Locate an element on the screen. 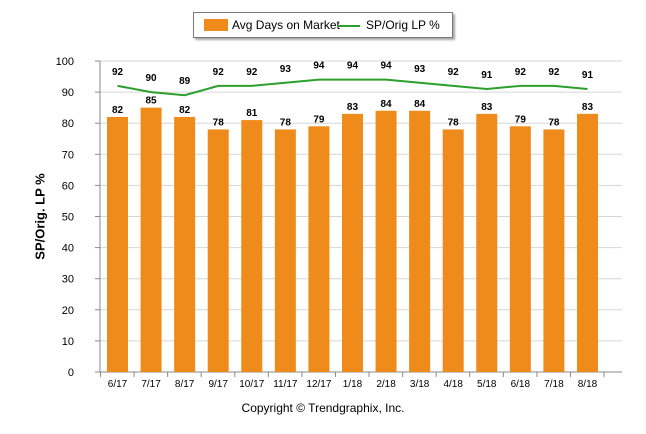  line-data-labels: 92 90 89 92 92 93 94 94 94 93 92 91 92 92 91 is located at coordinates (353, 74).